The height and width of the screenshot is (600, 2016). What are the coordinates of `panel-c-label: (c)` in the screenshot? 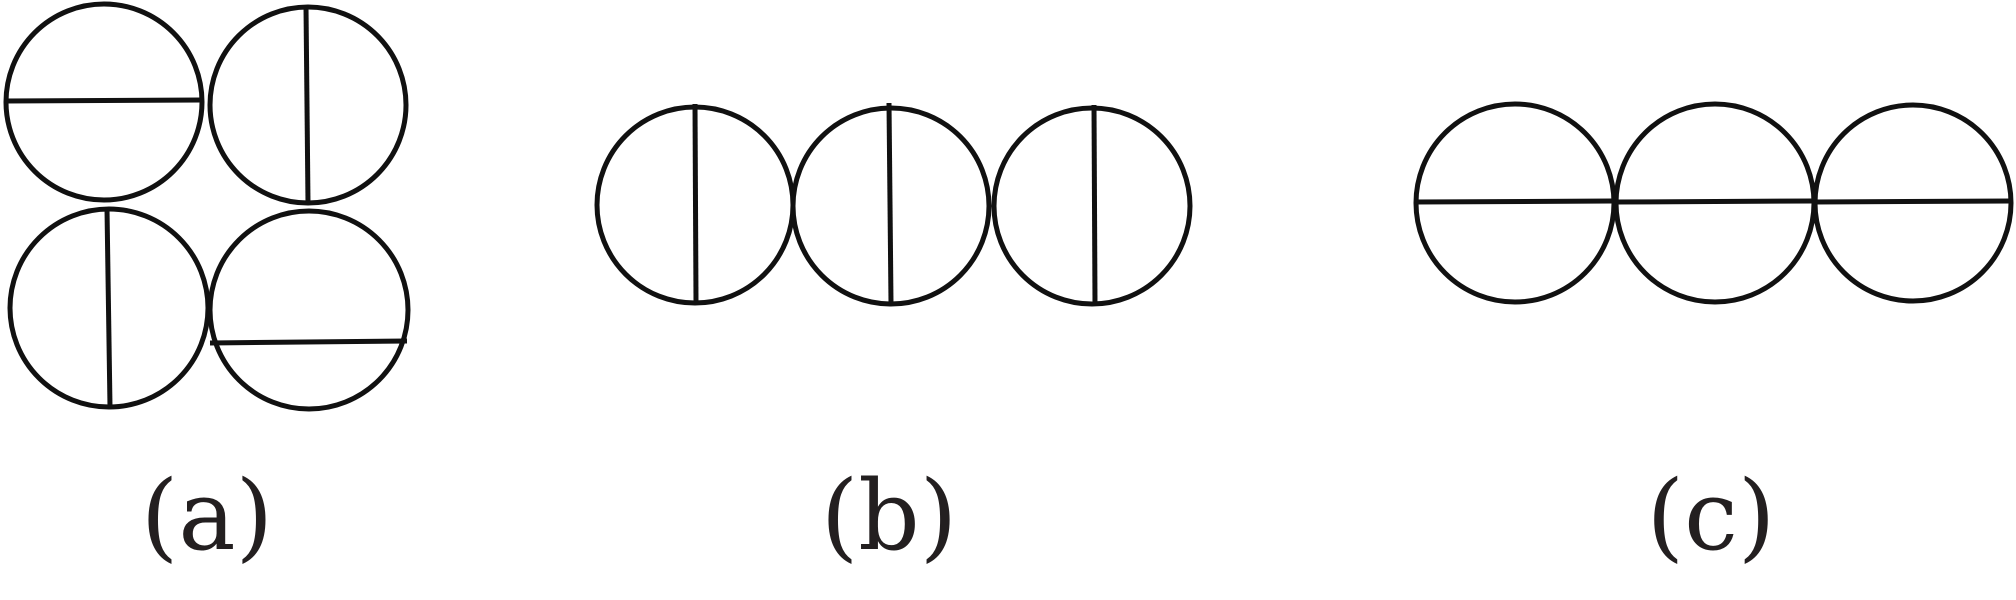 It's located at (1711, 516).